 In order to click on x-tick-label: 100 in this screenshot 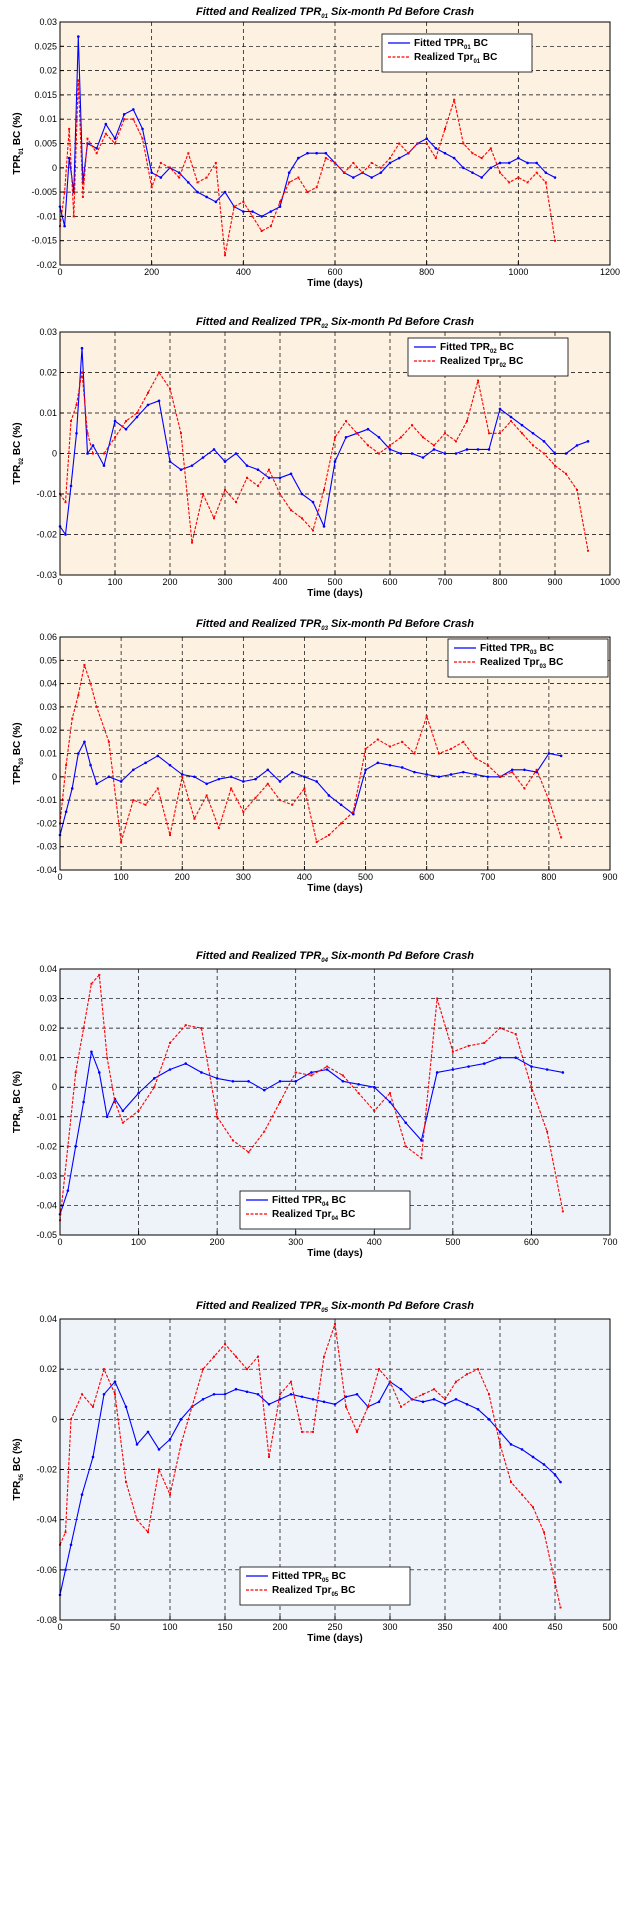, I will do `click(169, 1627)`.